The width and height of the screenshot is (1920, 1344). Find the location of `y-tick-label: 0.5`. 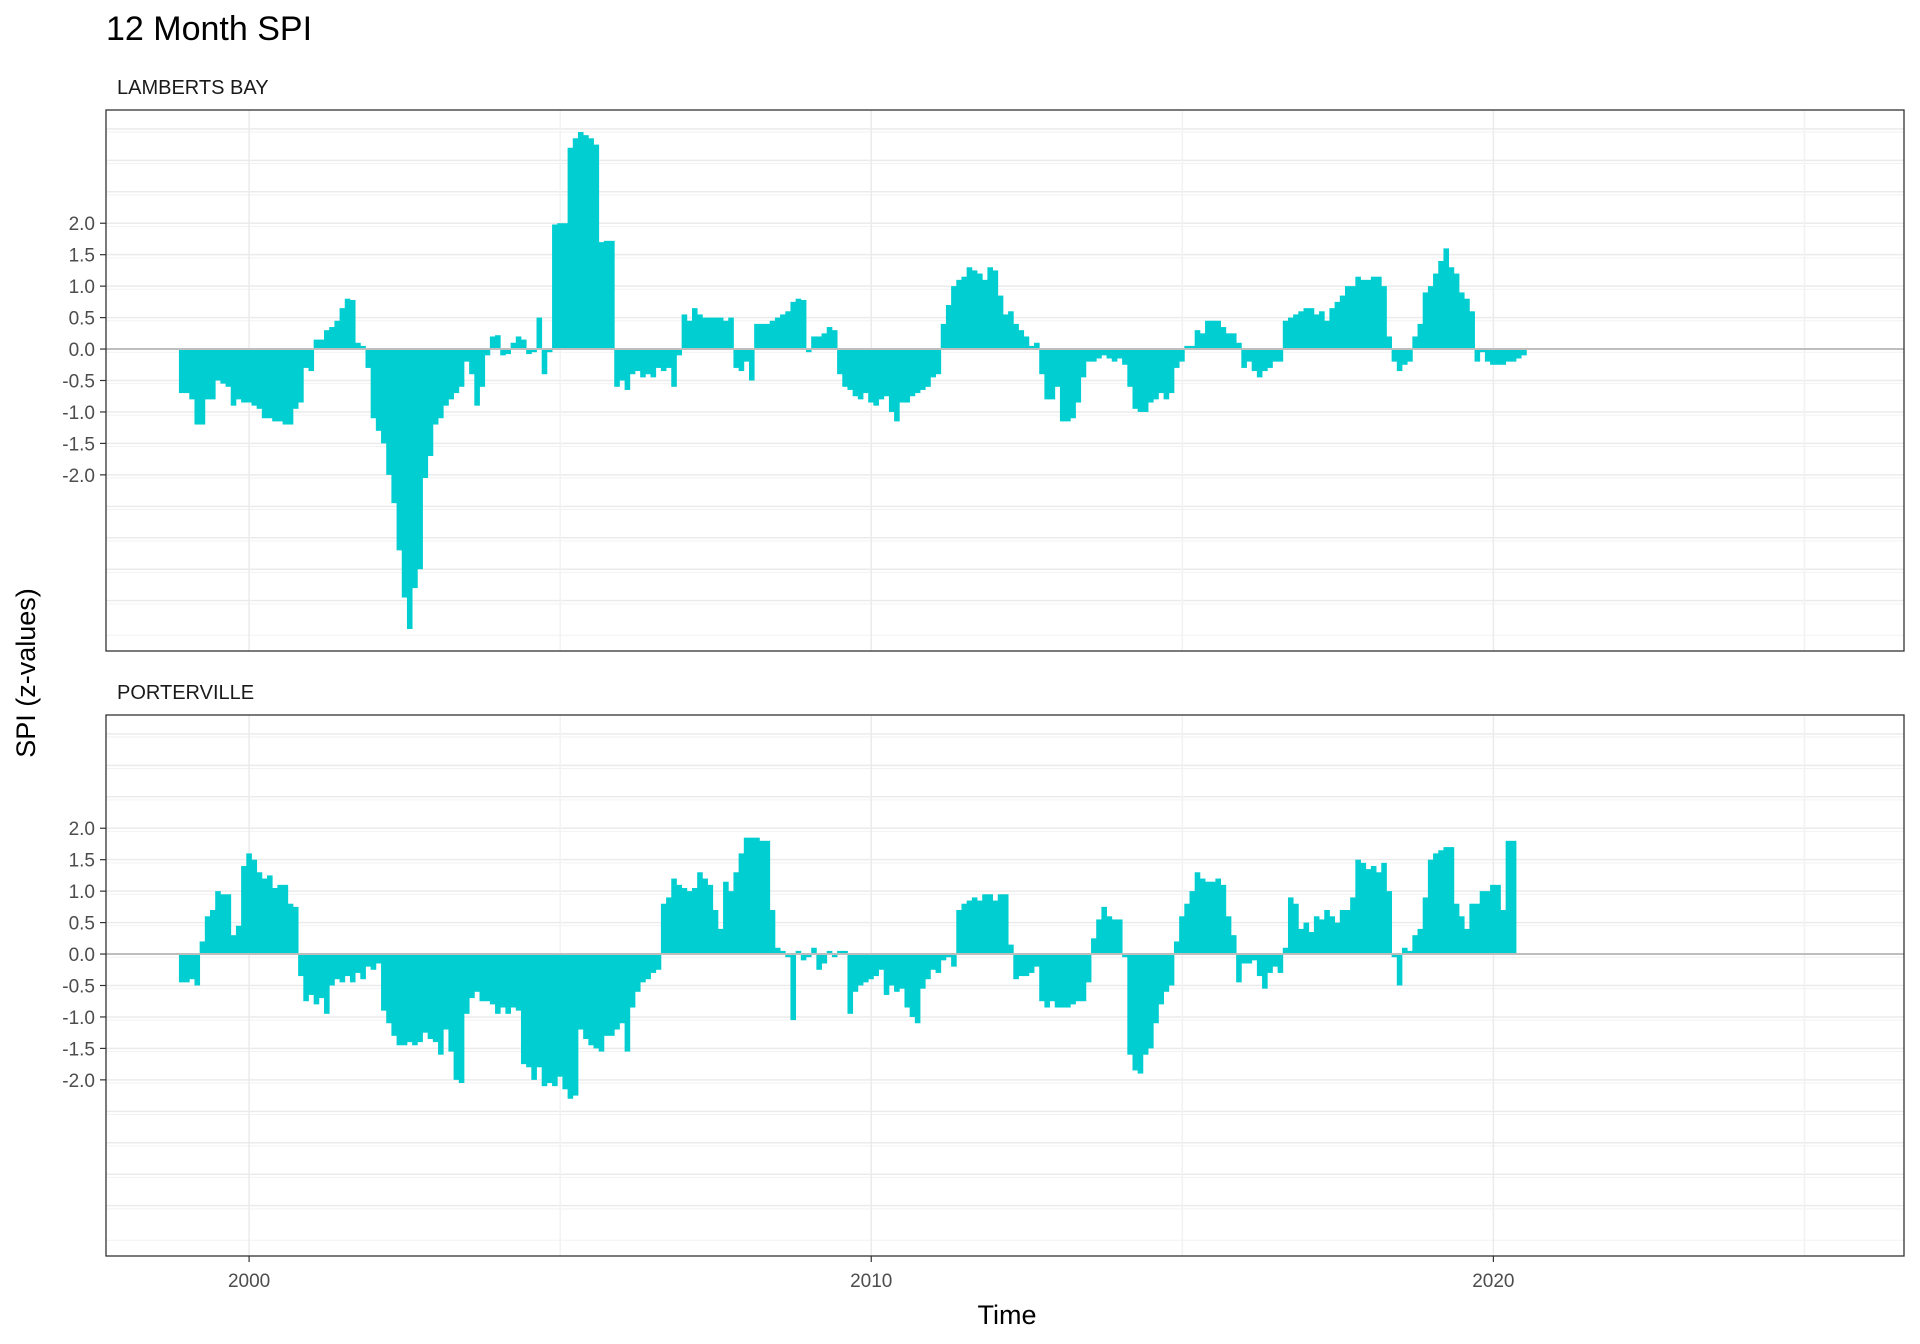

y-tick-label: 0.5 is located at coordinates (82, 319).